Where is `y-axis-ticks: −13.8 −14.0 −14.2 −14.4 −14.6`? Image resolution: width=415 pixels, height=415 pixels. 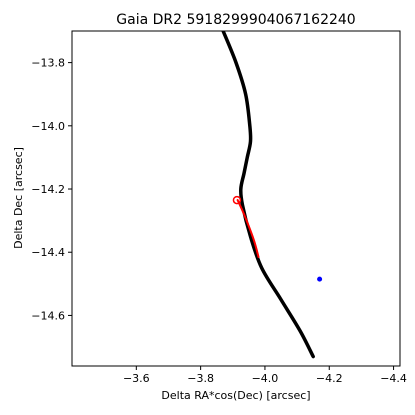
y-axis-ticks: −13.8 −14.0 −14.2 −14.4 −14.6 is located at coordinates (51, 189).